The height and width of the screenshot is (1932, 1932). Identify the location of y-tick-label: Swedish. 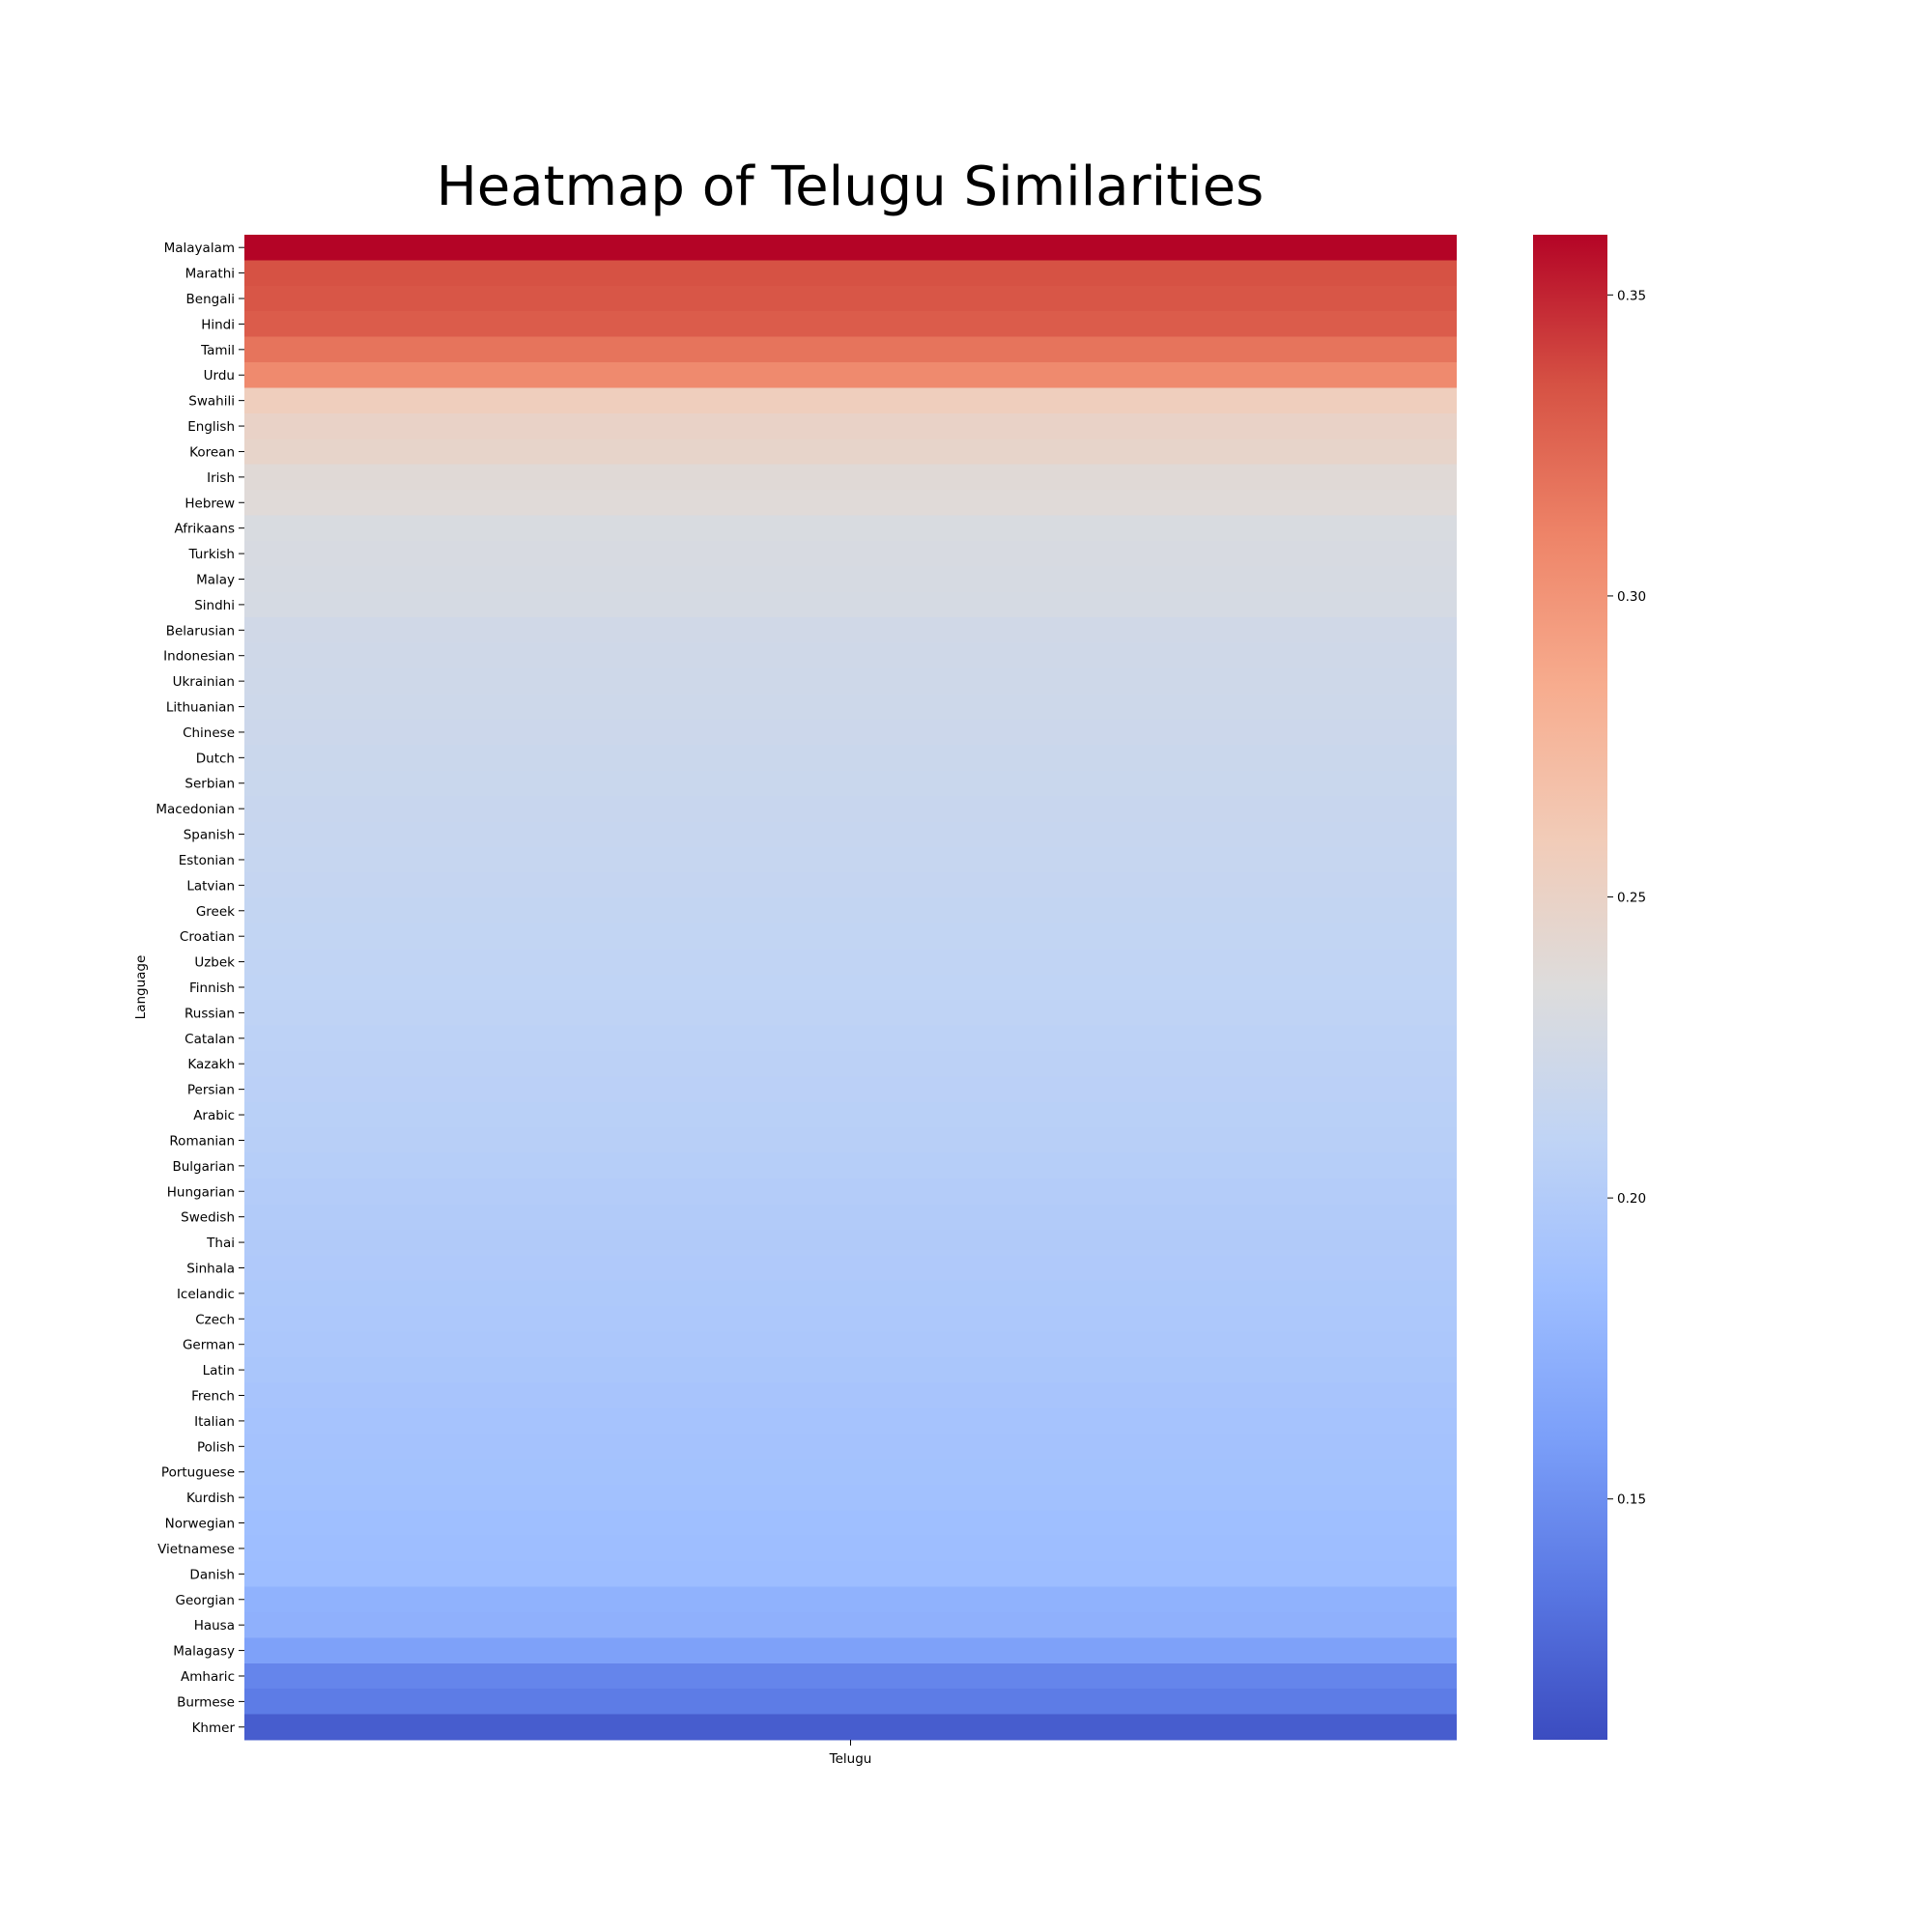
(208, 1218).